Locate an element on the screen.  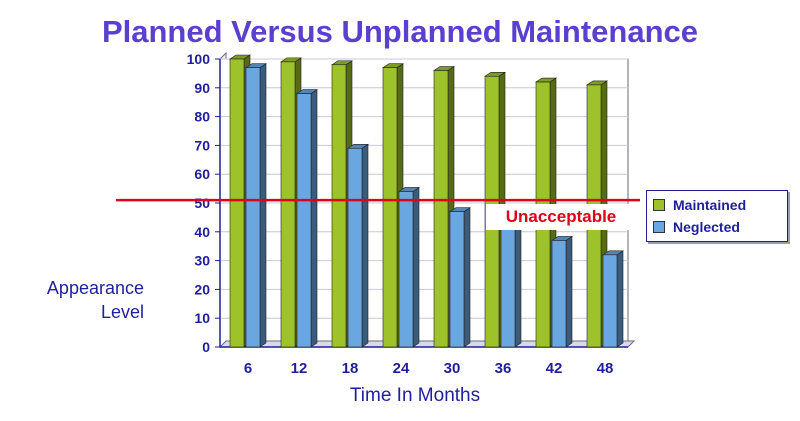
y-tick-label-50: 50 is located at coordinates (202, 203).